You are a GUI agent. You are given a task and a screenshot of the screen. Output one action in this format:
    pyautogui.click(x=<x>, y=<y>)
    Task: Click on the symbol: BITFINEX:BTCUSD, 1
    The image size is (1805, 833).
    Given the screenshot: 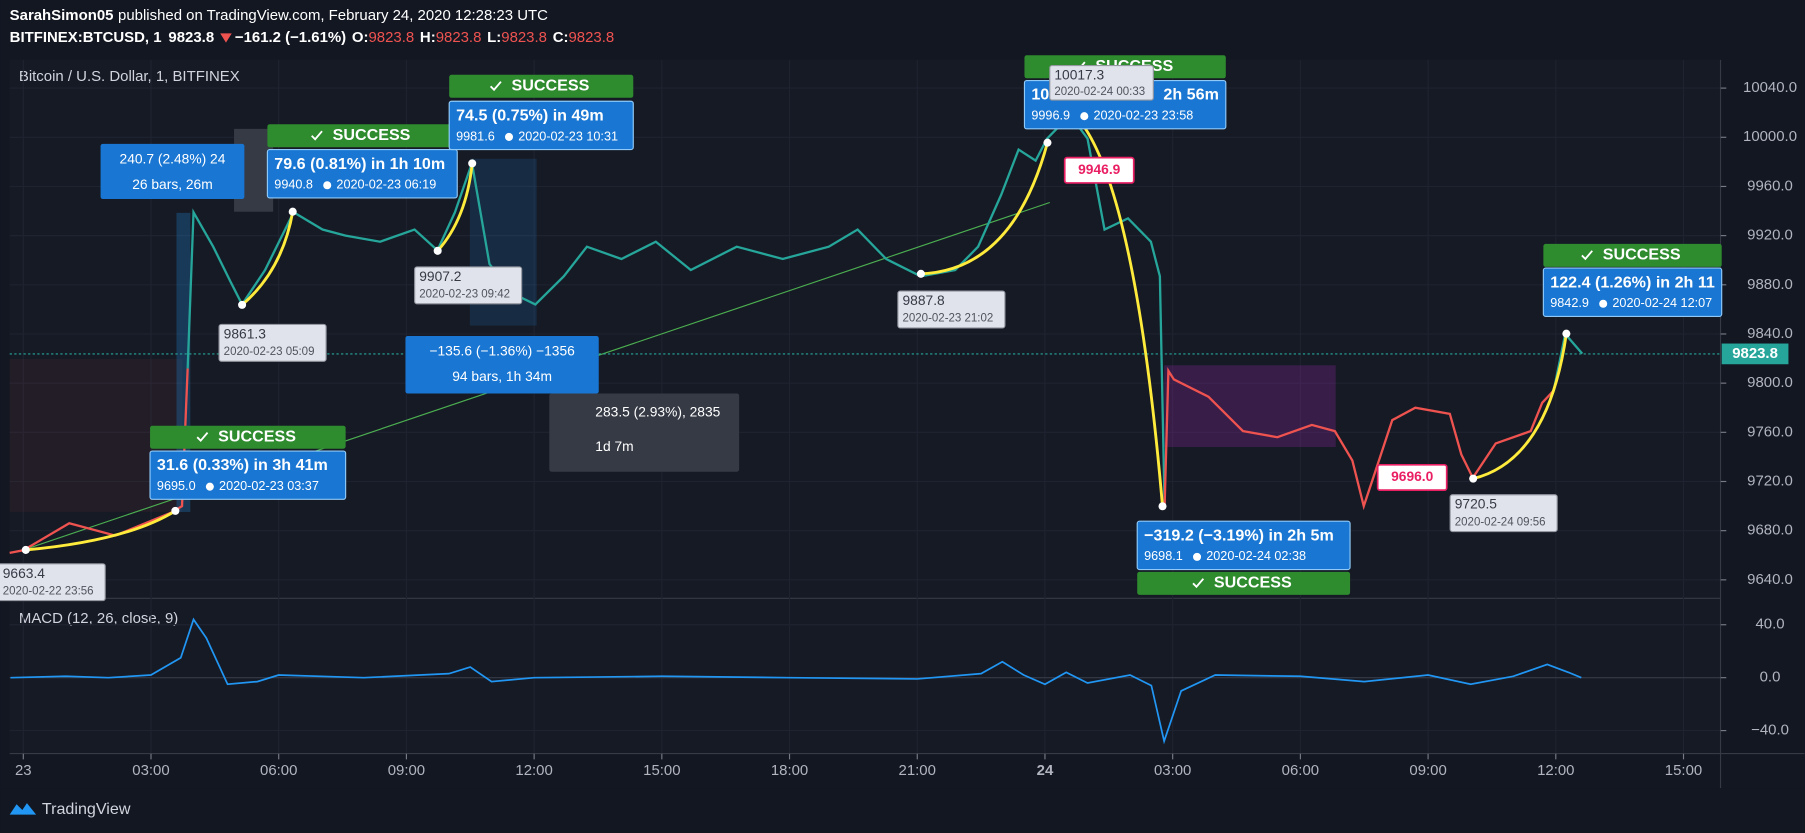 What is the action you would take?
    pyautogui.click(x=86, y=37)
    